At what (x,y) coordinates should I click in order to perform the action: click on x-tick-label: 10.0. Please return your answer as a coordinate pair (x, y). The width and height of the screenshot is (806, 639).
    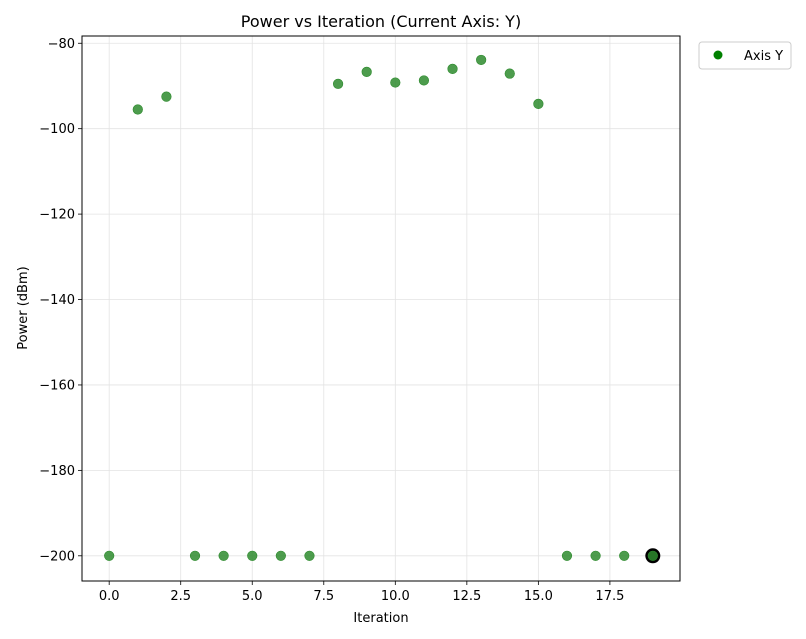
    Looking at the image, I should click on (395, 596).